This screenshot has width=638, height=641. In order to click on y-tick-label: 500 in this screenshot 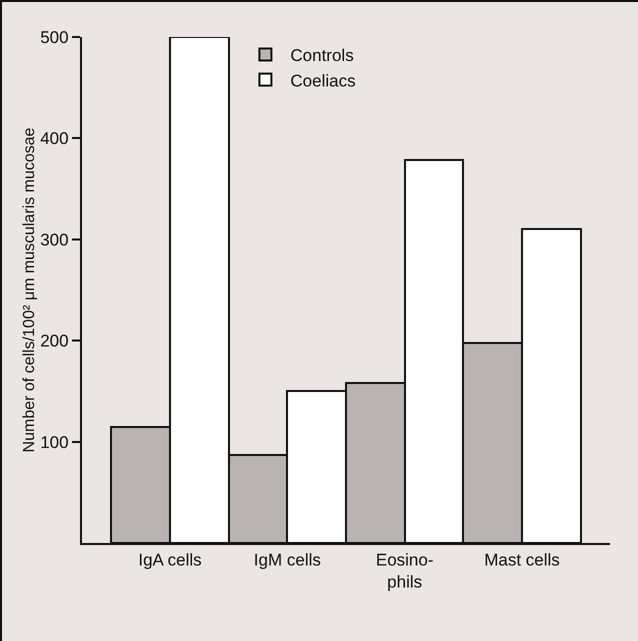, I will do `click(54, 37)`.